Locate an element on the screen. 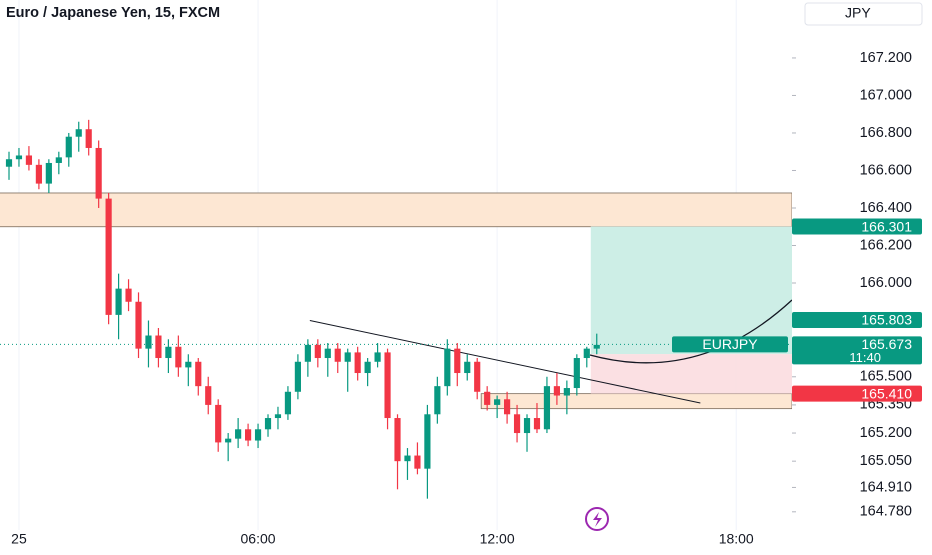  trendline is located at coordinates (505, 362).